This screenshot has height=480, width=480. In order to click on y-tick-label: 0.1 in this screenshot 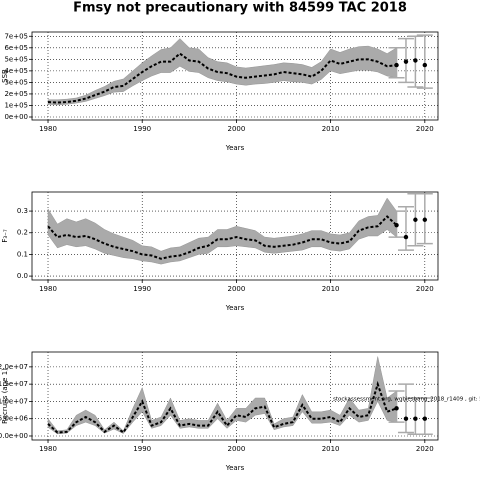, I will do `click(22, 254)`.